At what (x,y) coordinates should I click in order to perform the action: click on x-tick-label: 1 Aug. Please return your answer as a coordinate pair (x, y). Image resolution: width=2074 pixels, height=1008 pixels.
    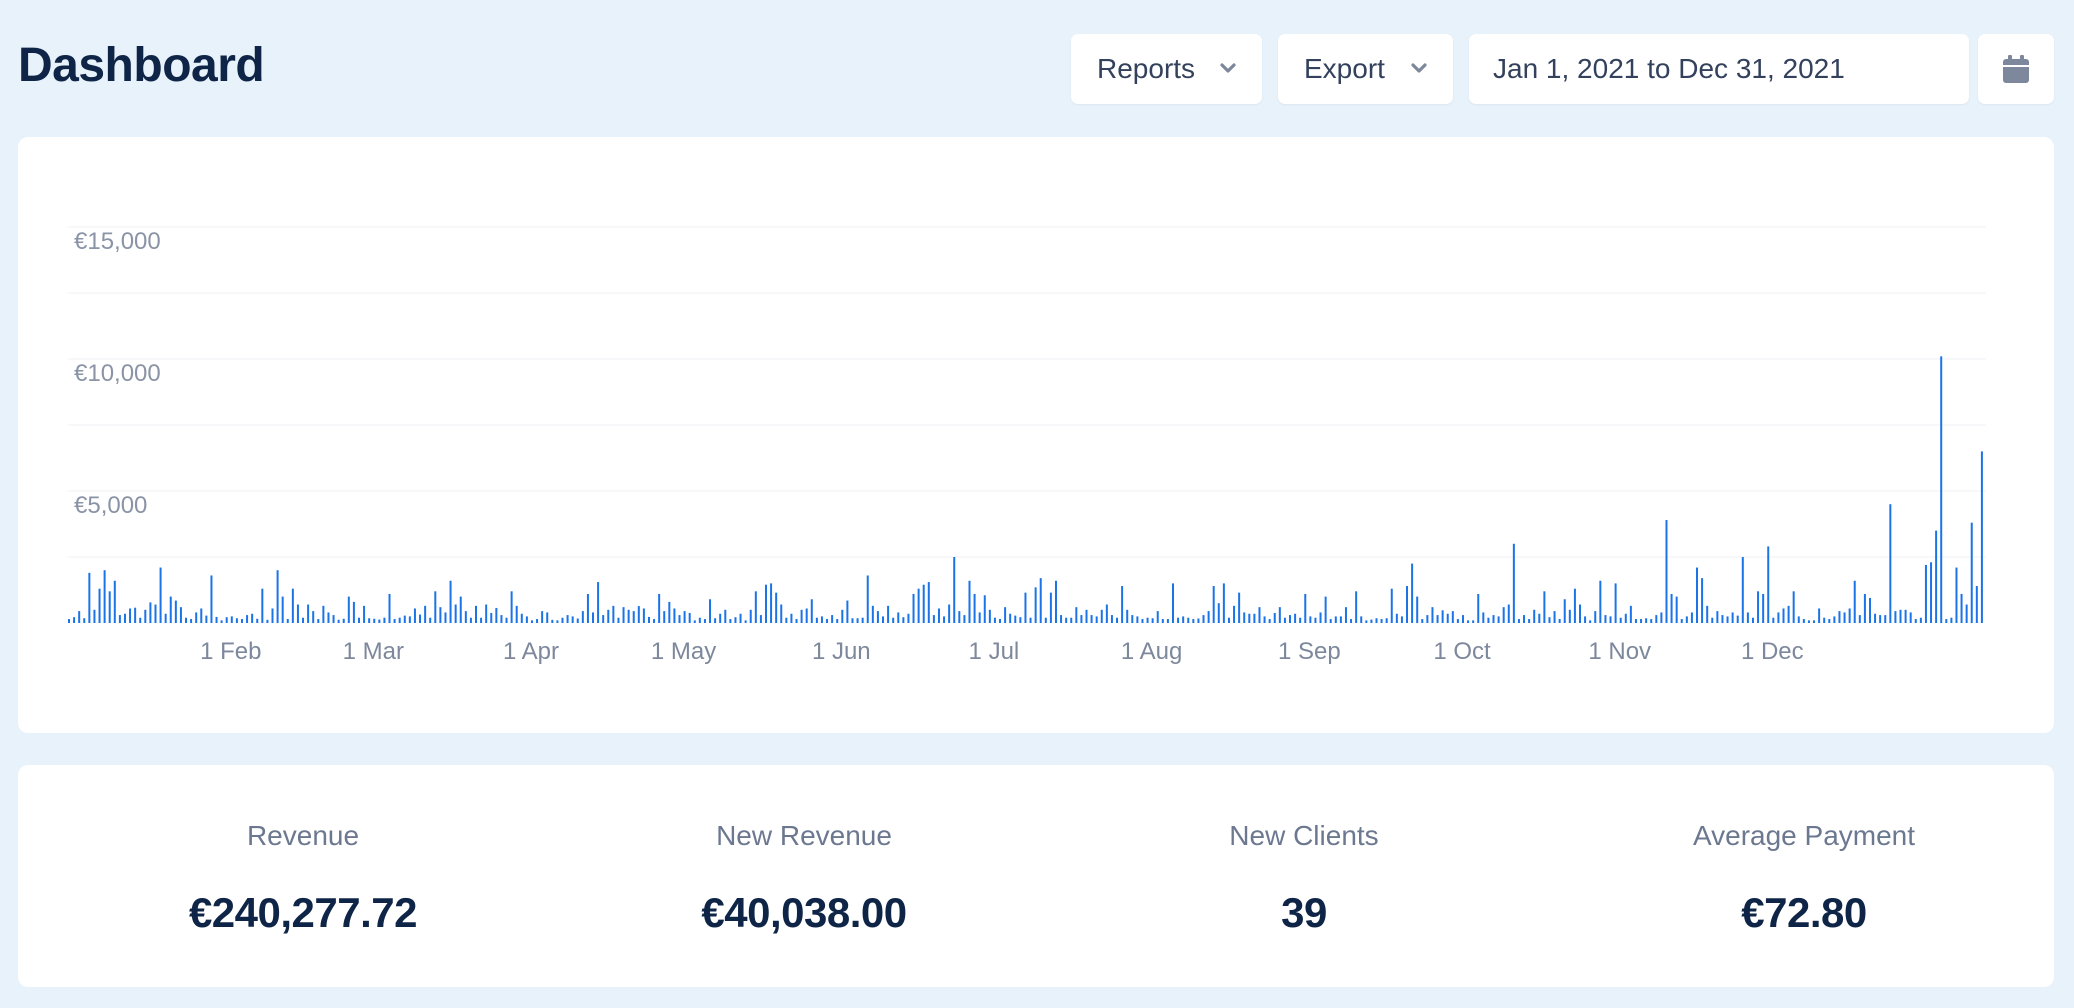
    Looking at the image, I should click on (1151, 651).